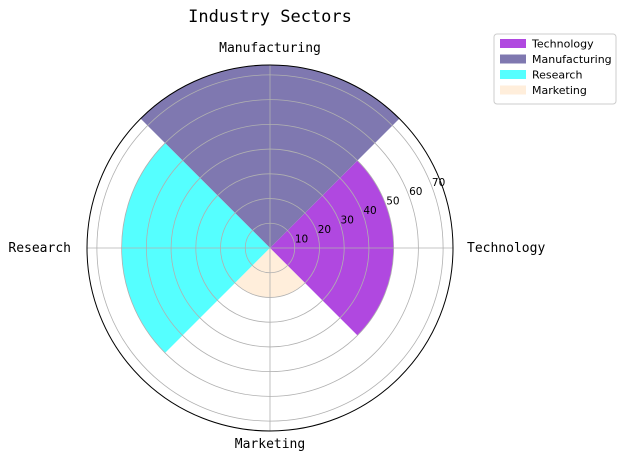 This screenshot has width=622, height=460. Describe the element at coordinates (301, 240) in the screenshot. I see `radial-tick-label: 10` at that location.